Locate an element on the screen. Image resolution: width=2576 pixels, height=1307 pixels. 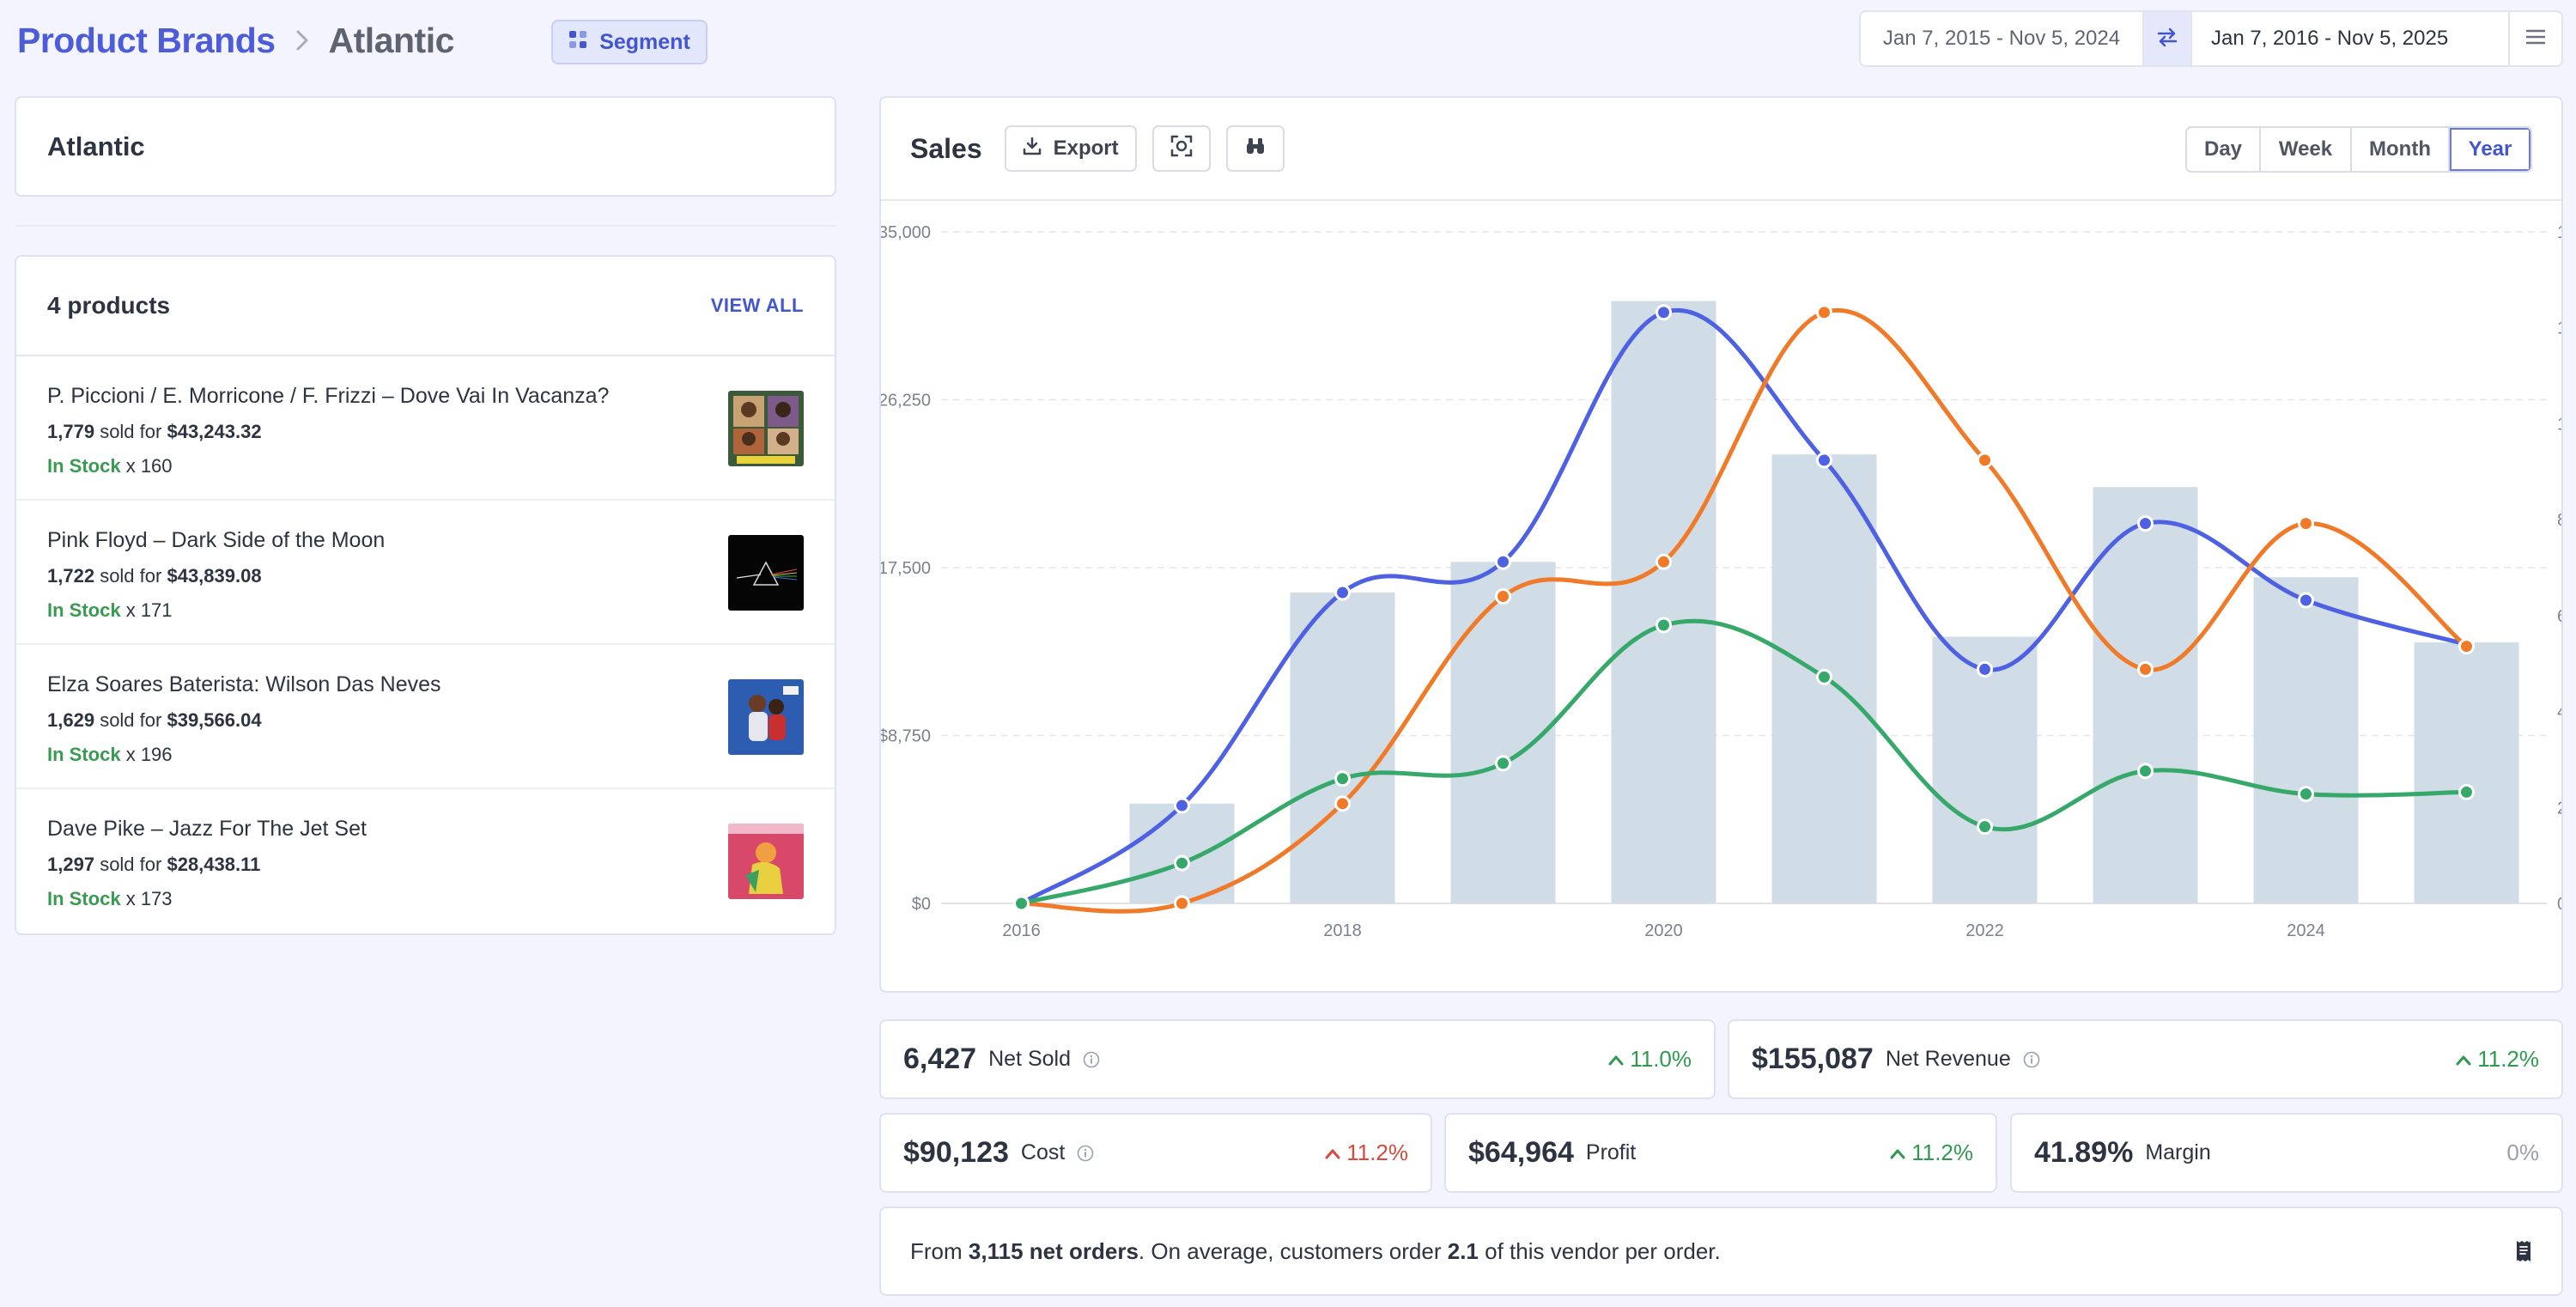
period-month: Month is located at coordinates (2401, 149).